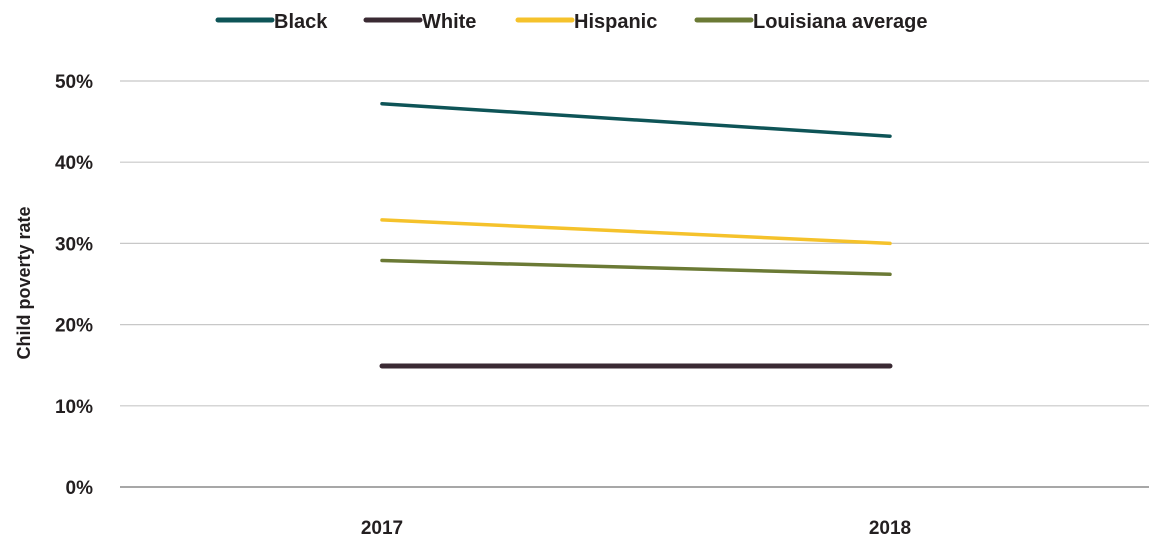 The height and width of the screenshot is (542, 1149). I want to click on legend-label-louisiana-average: Louisiana average, so click(840, 22).